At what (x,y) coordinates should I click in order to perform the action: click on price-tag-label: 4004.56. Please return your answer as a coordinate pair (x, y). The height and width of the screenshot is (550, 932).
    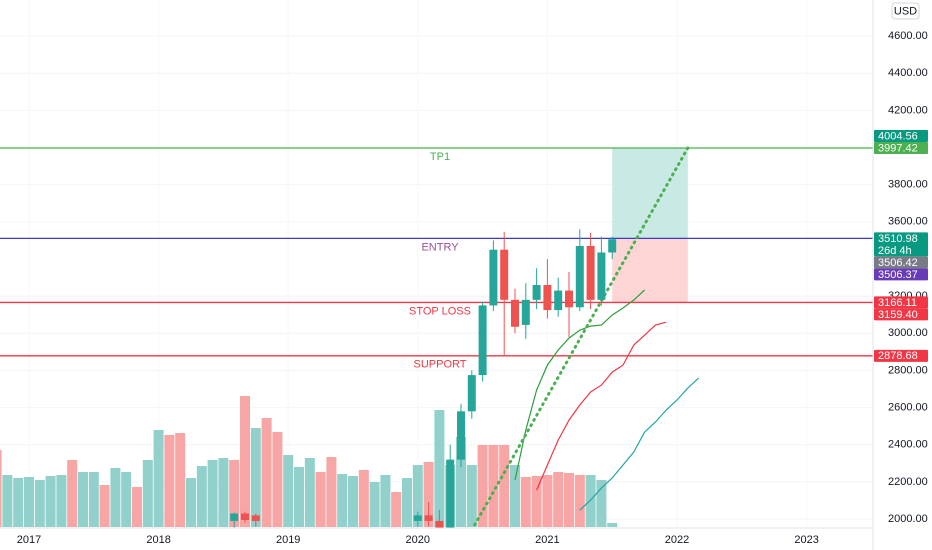
    Looking at the image, I should click on (898, 136).